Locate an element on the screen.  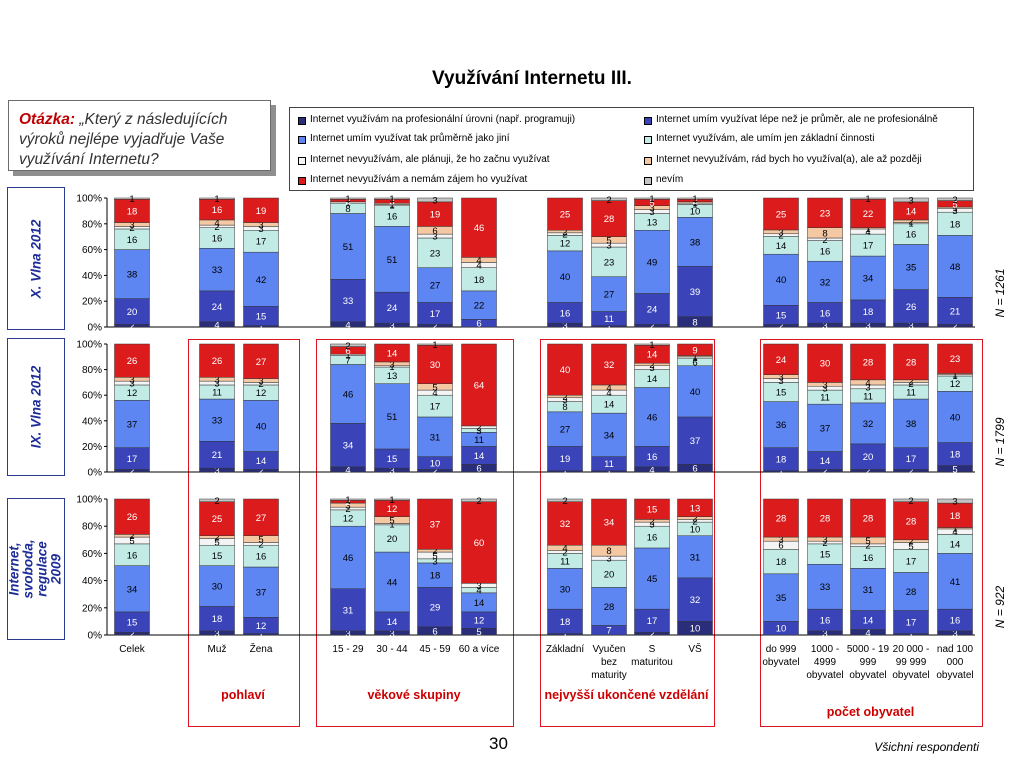
bar-segment-value: 36 is located at coordinates (781, 425).